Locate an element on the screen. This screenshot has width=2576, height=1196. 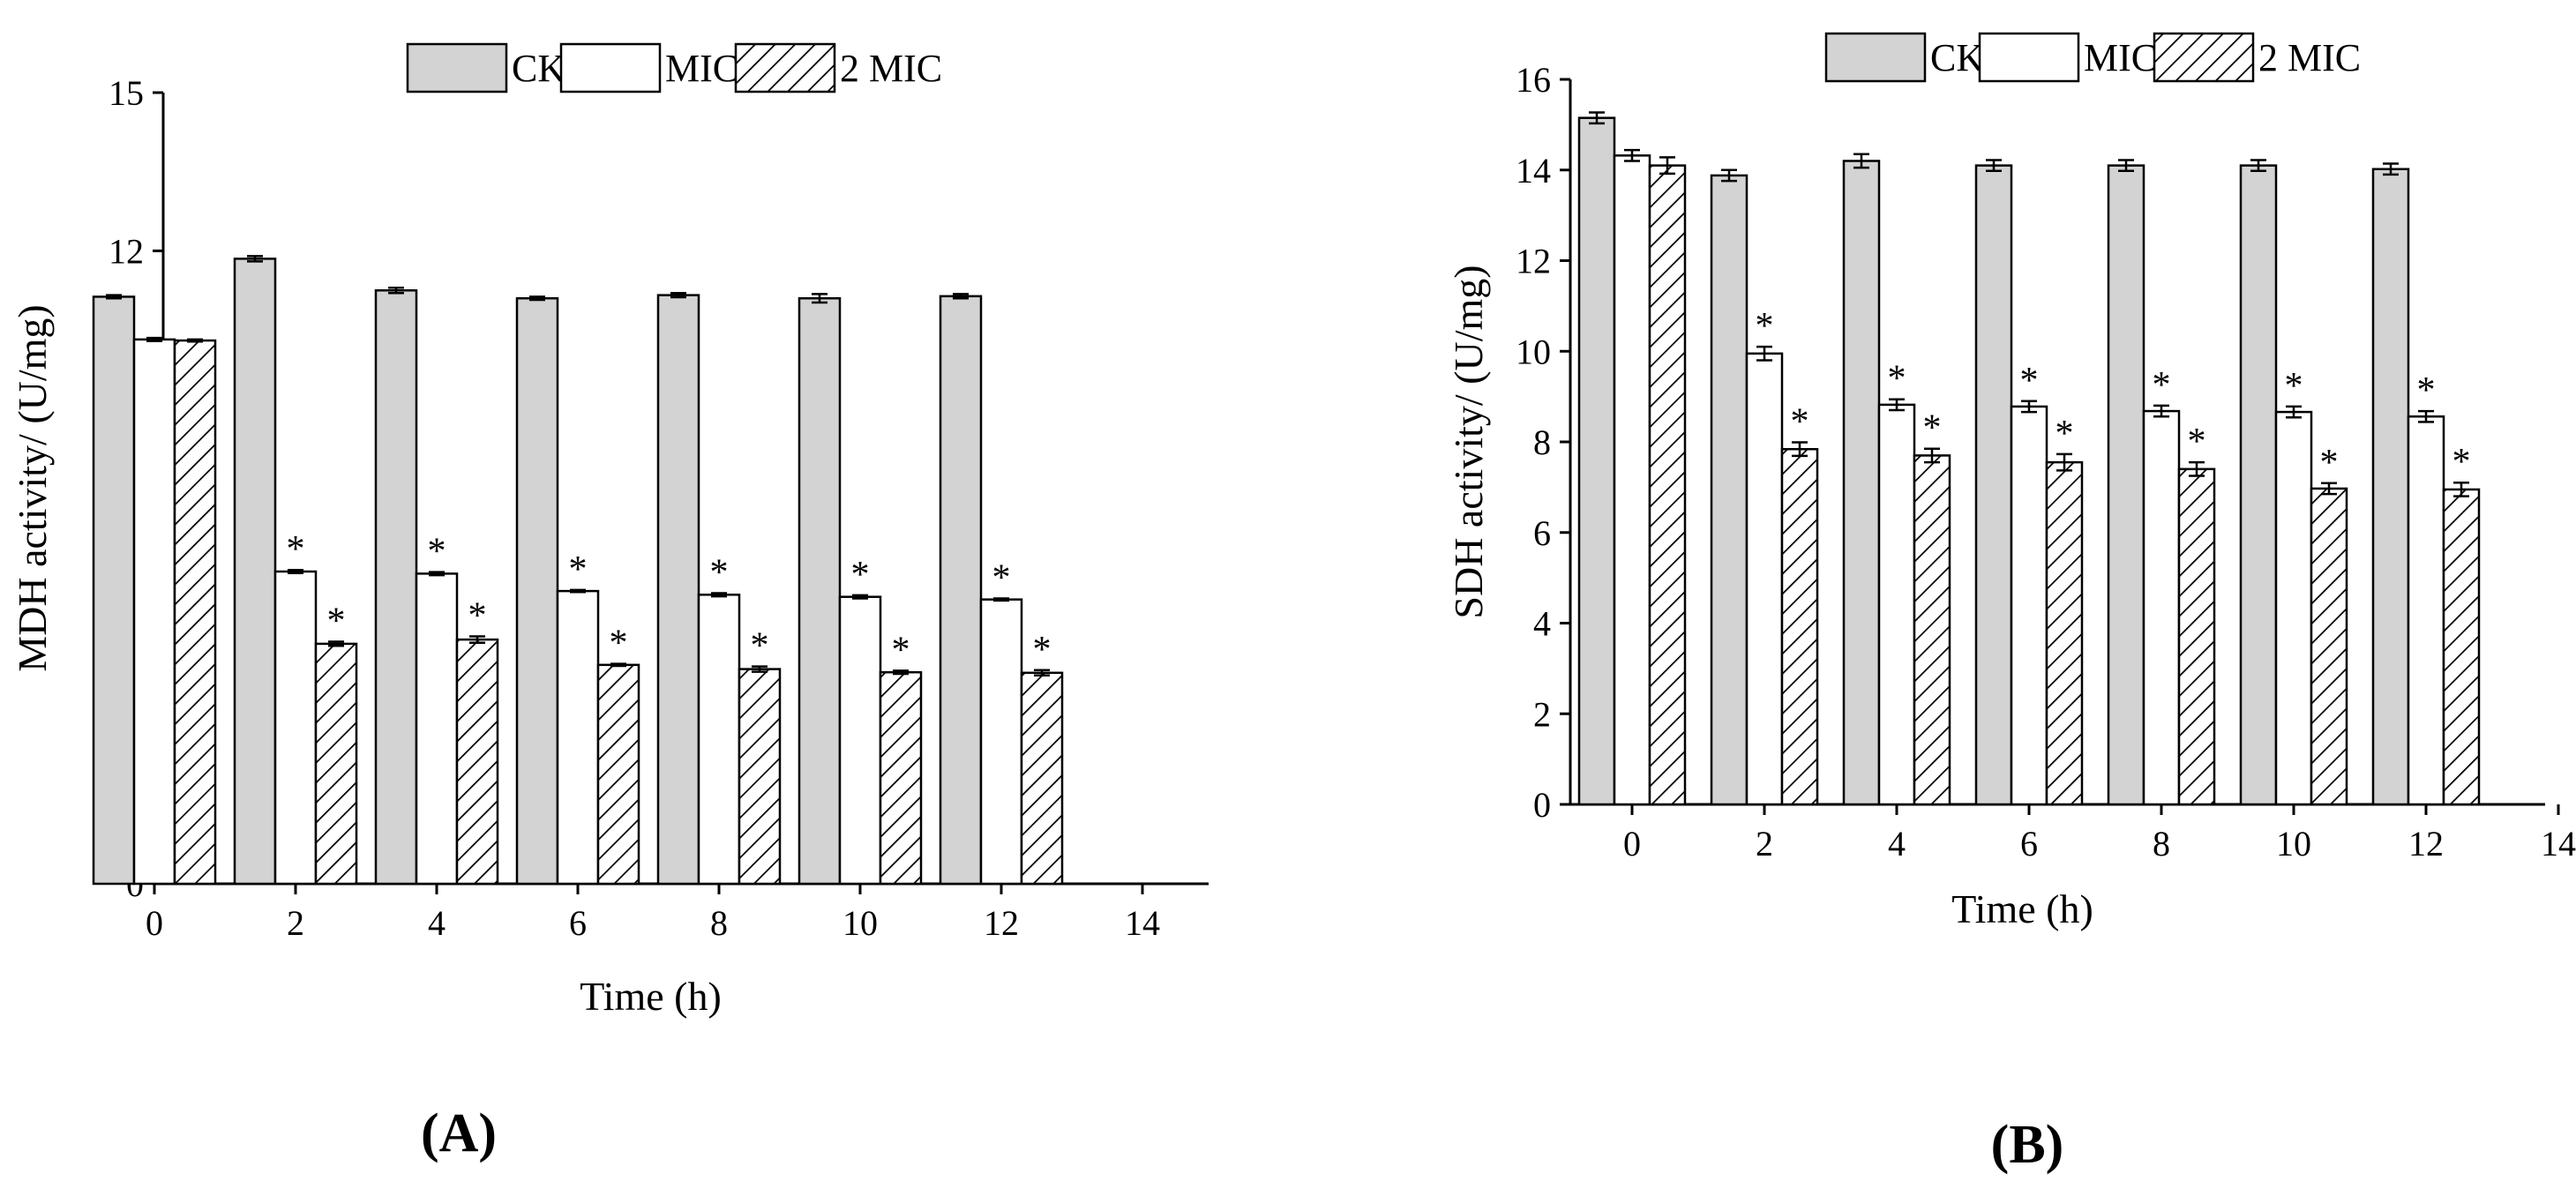
bar-mic-t10 is located at coordinates (860, 740).